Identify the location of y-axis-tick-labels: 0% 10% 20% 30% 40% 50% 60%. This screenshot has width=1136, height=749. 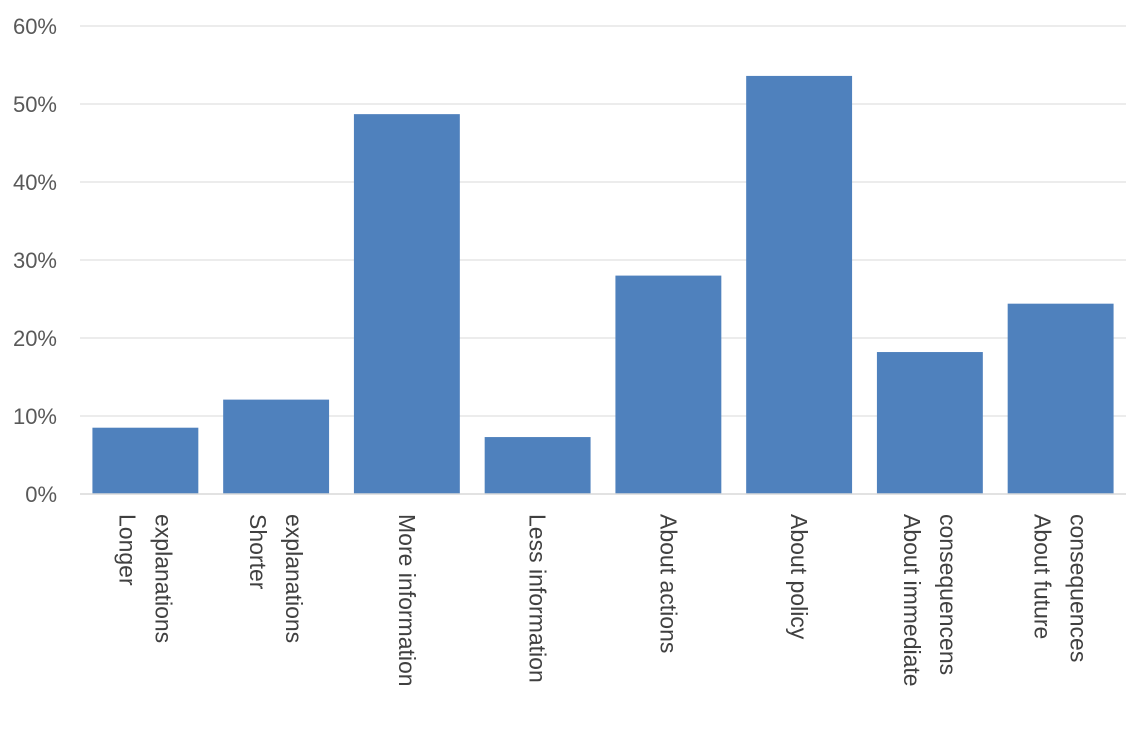
(35, 260).